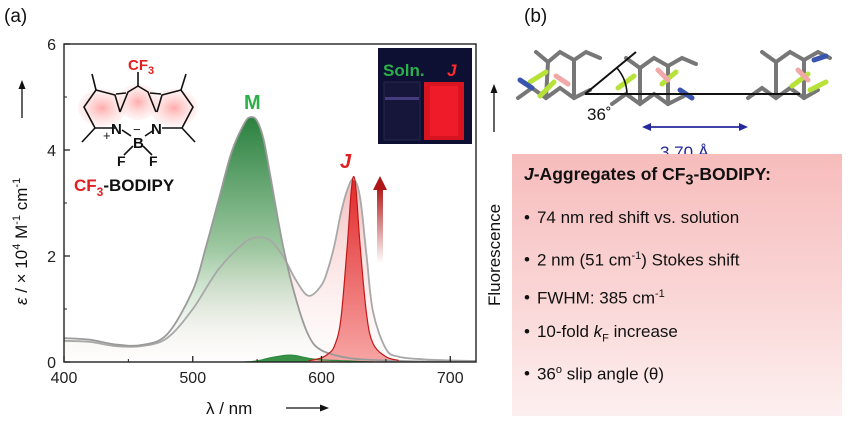  I want to click on molecule-atom-f-left: F, so click(121, 161).